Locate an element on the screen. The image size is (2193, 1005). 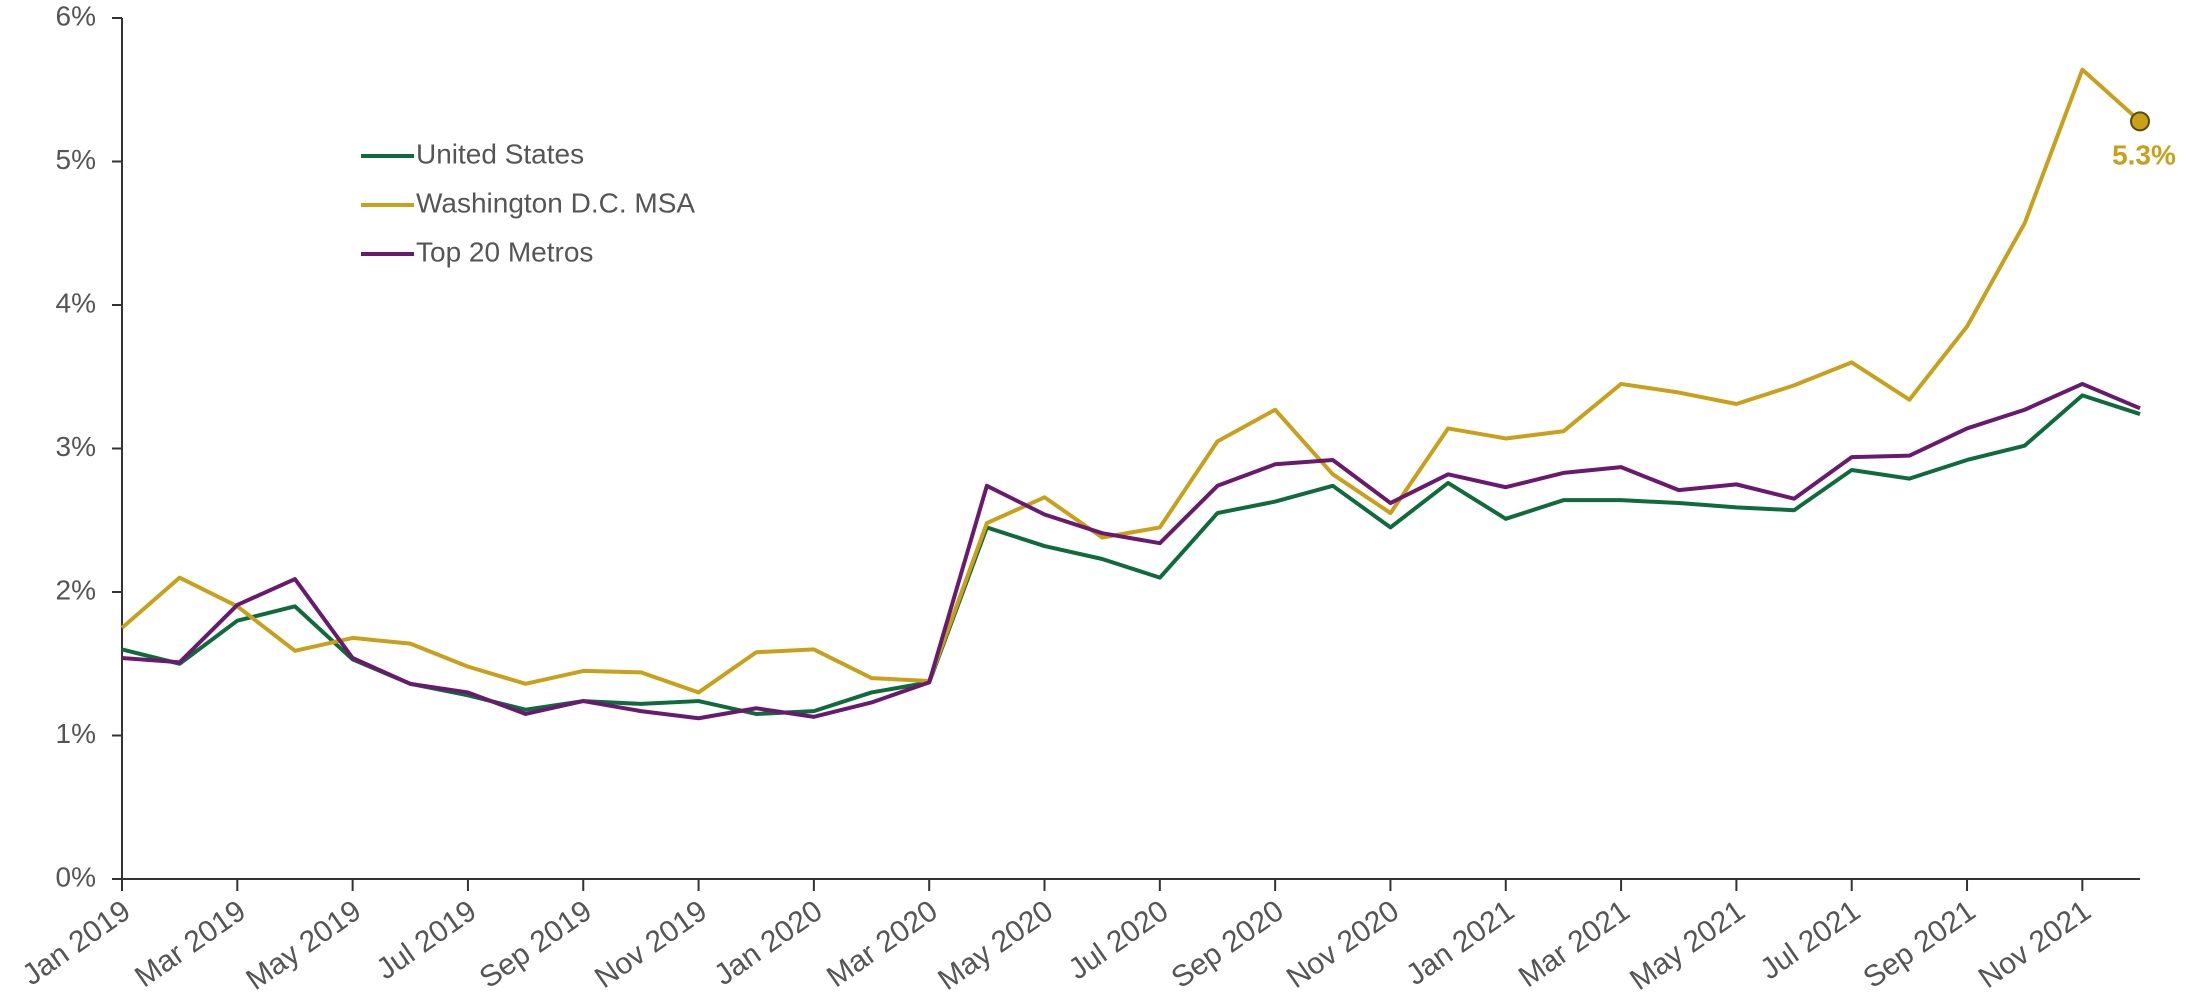
x-tick-label: Mar 2019 is located at coordinates (190, 944).